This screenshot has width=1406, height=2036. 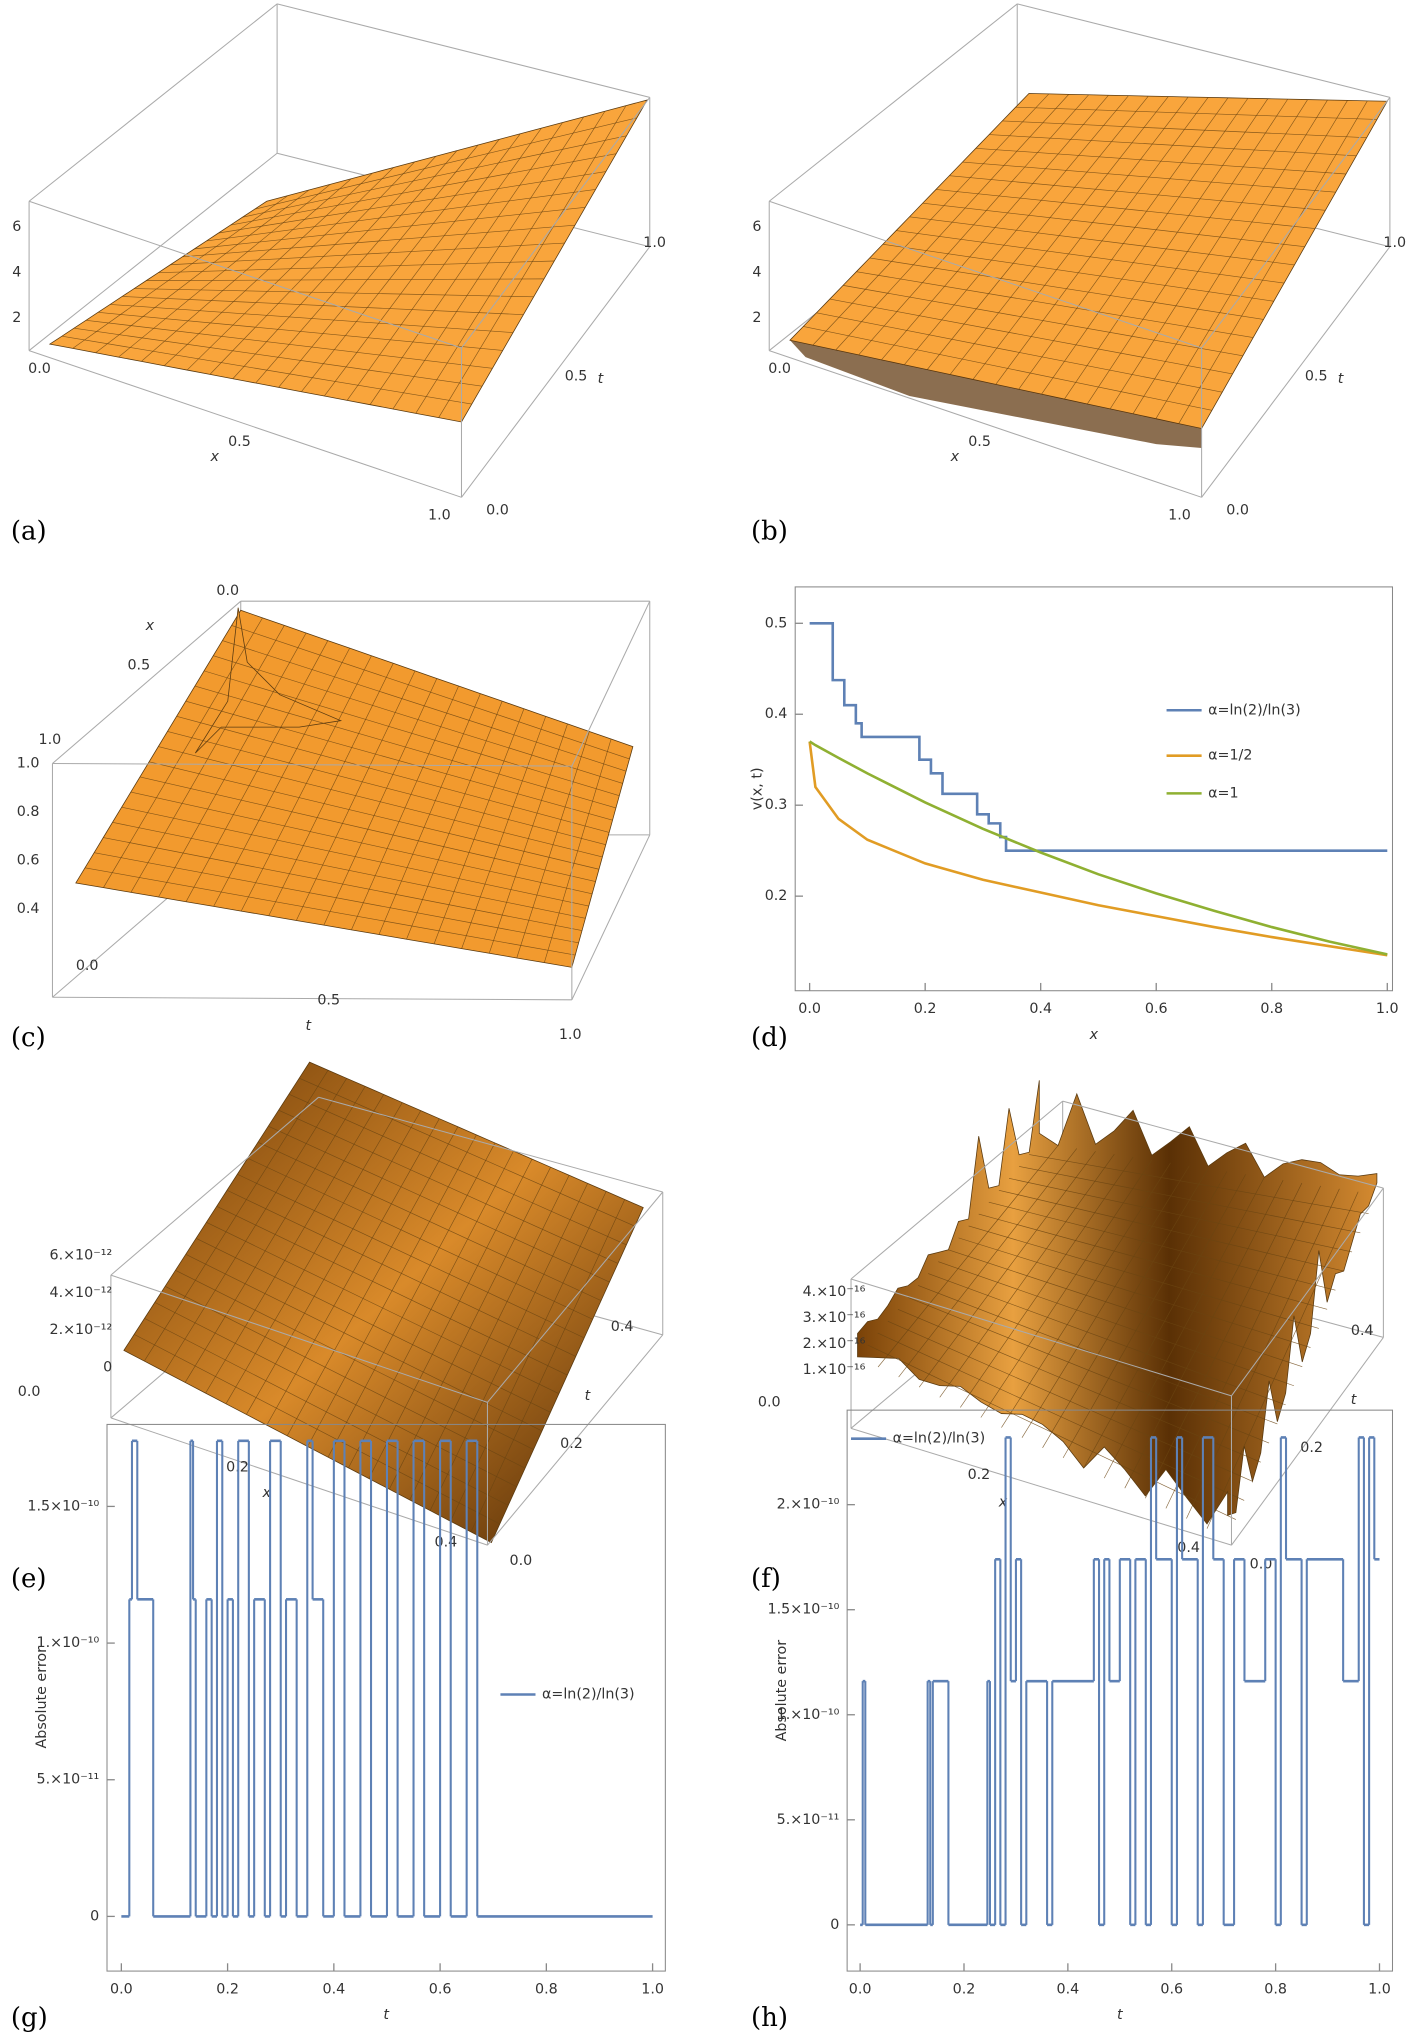 I want to click on legend-label: α=1/2, so click(x=1230, y=756).